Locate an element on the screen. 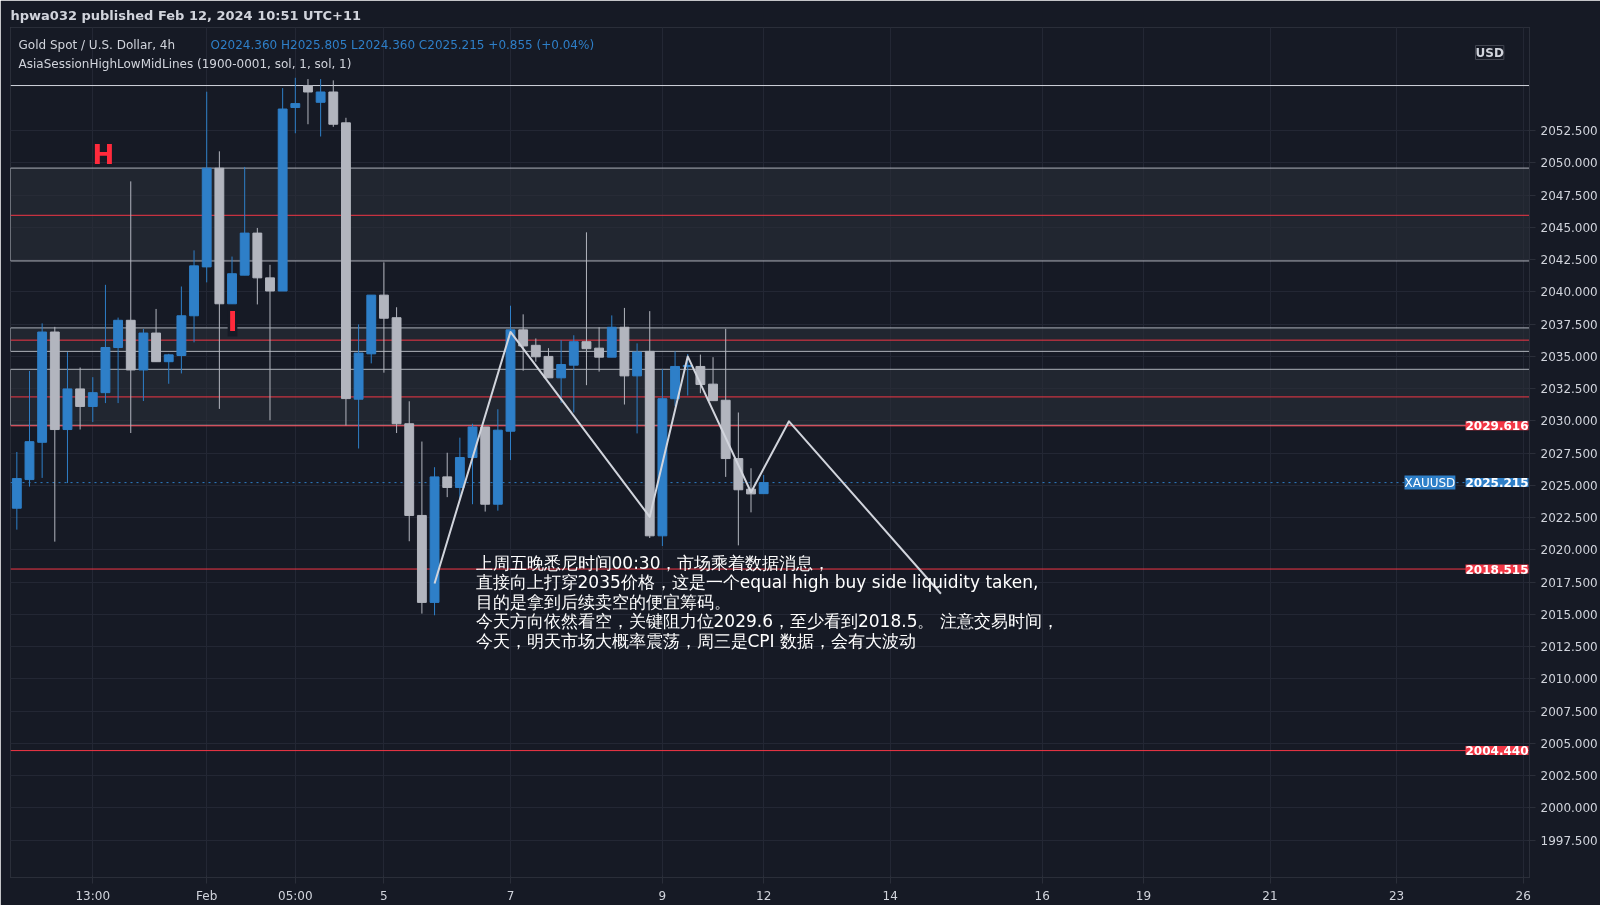 Image resolution: width=1600 pixels, height=911 pixels. annotation: 目的是拿到后续卖空的便宜筹码。 is located at coordinates (603, 601).